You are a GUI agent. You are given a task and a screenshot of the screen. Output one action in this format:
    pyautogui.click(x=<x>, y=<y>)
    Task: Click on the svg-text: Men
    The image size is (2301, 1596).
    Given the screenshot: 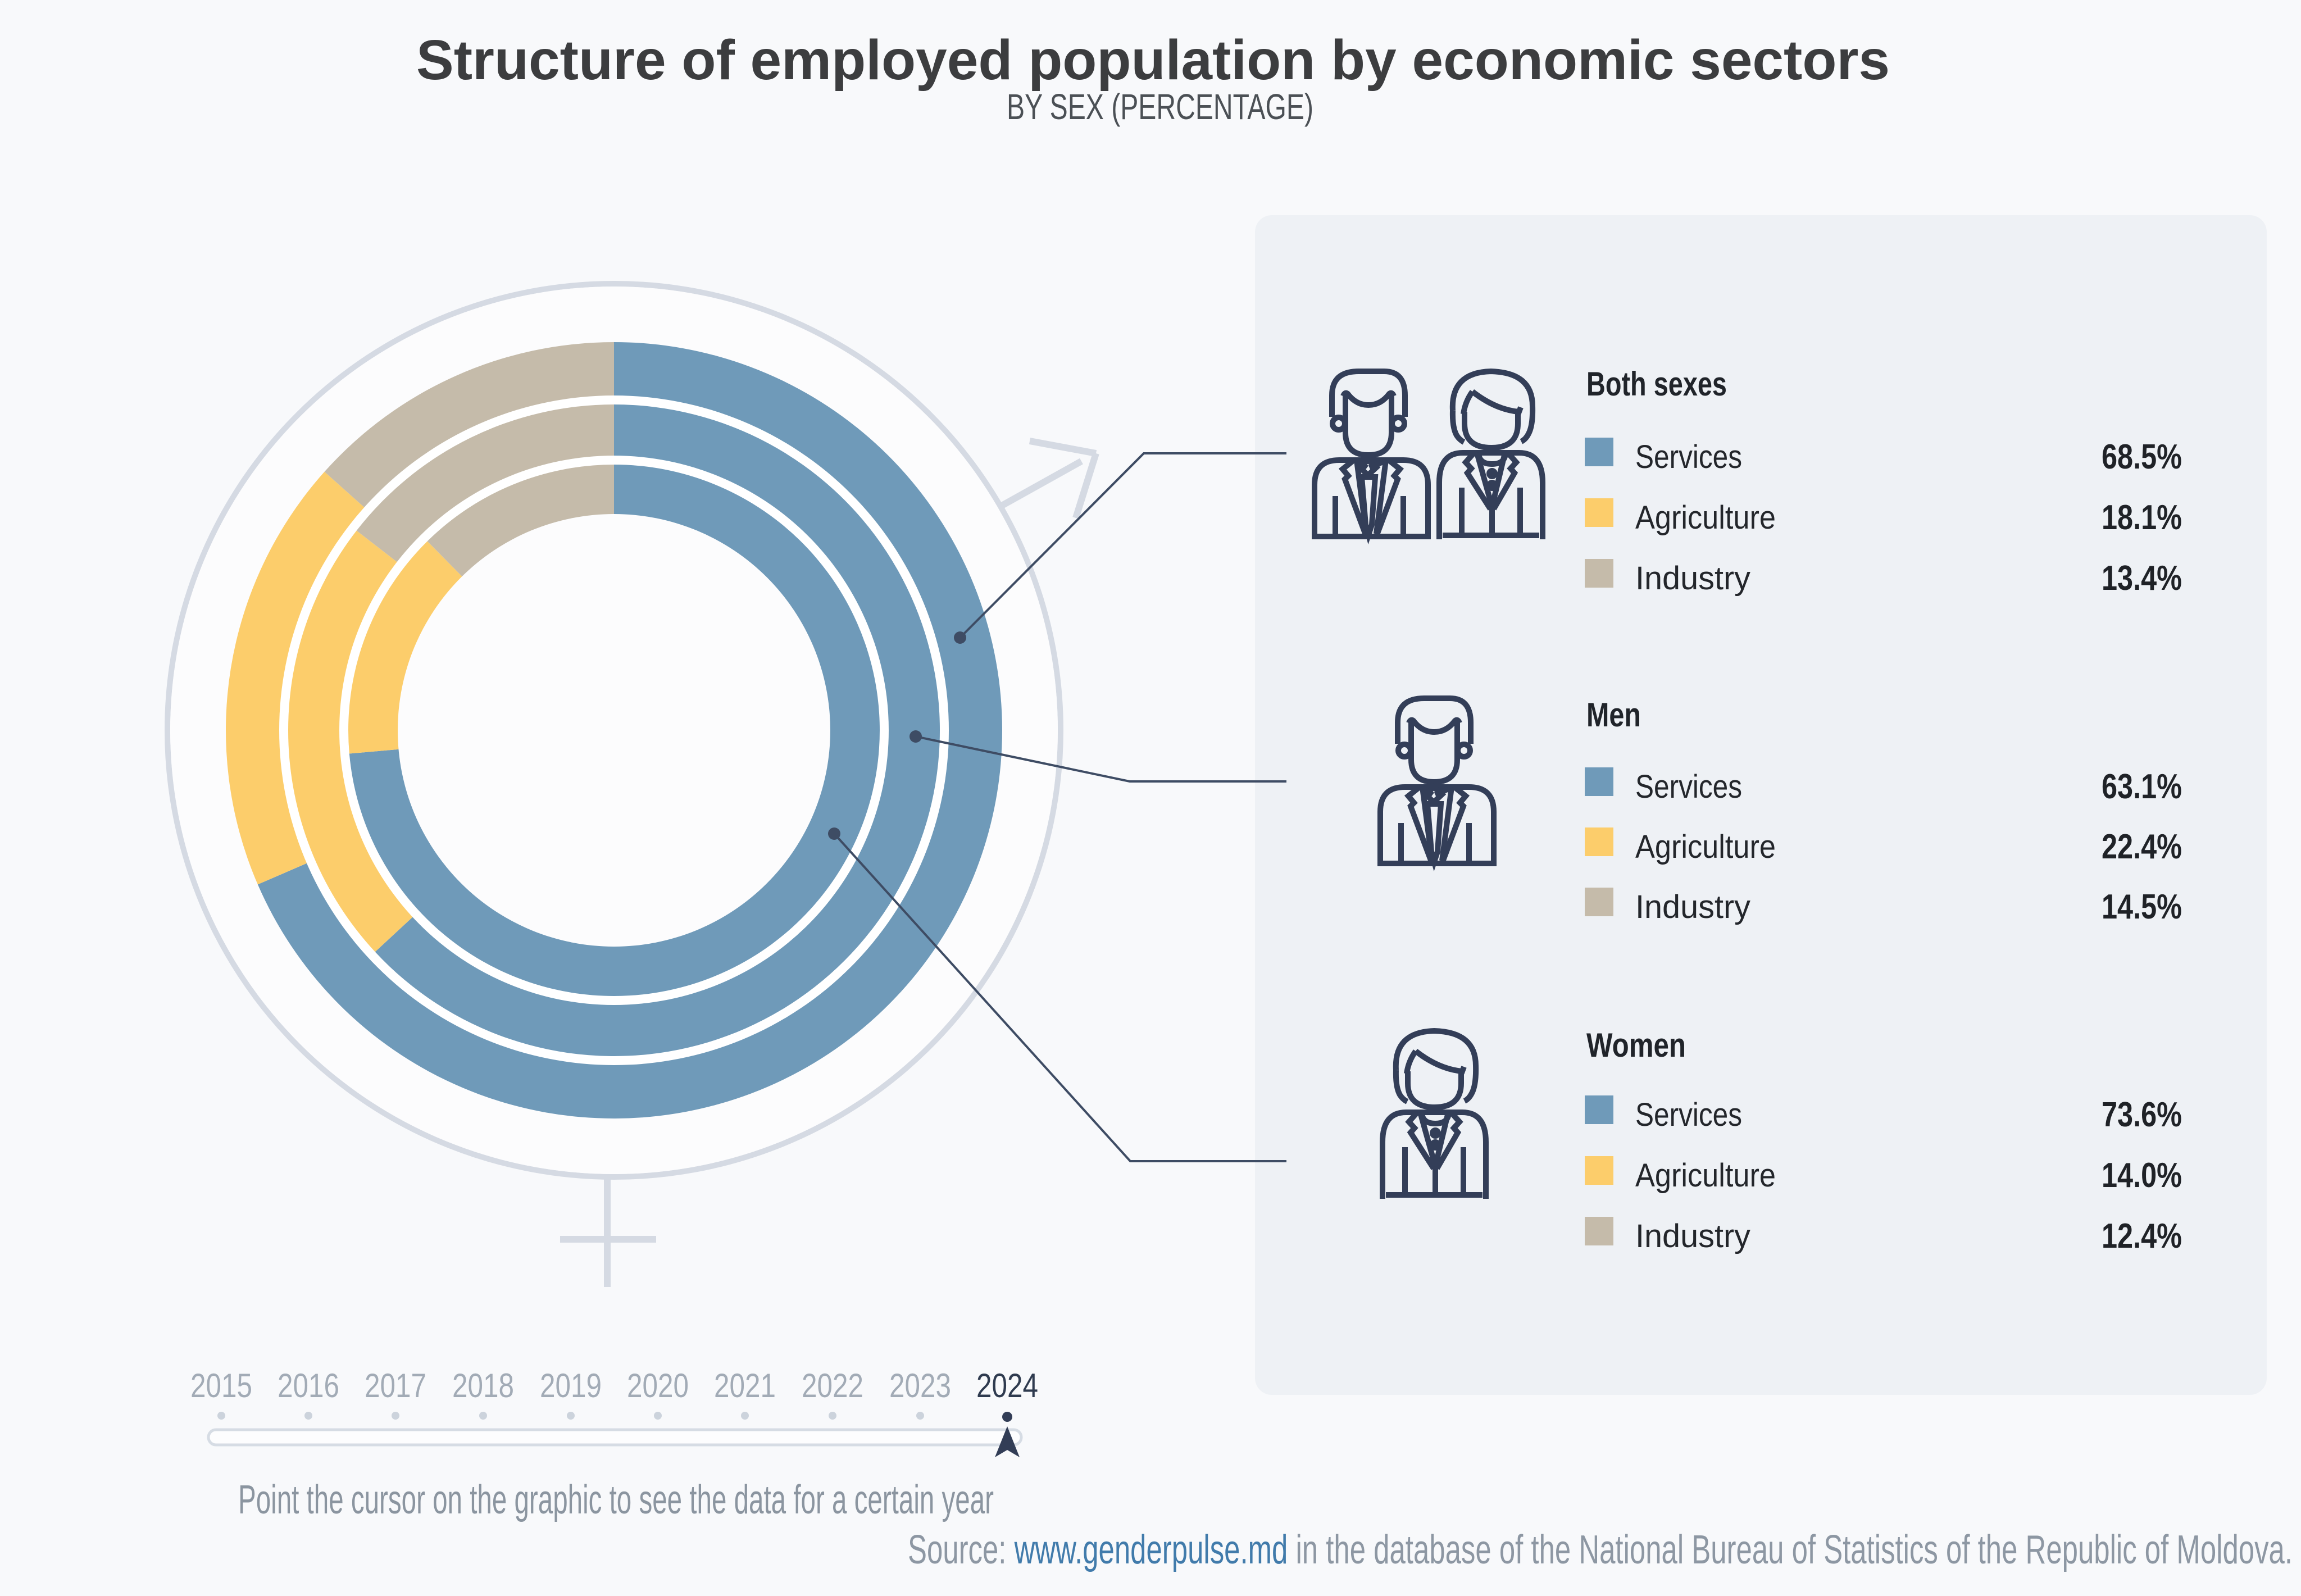 What is the action you would take?
    pyautogui.click(x=1613, y=715)
    